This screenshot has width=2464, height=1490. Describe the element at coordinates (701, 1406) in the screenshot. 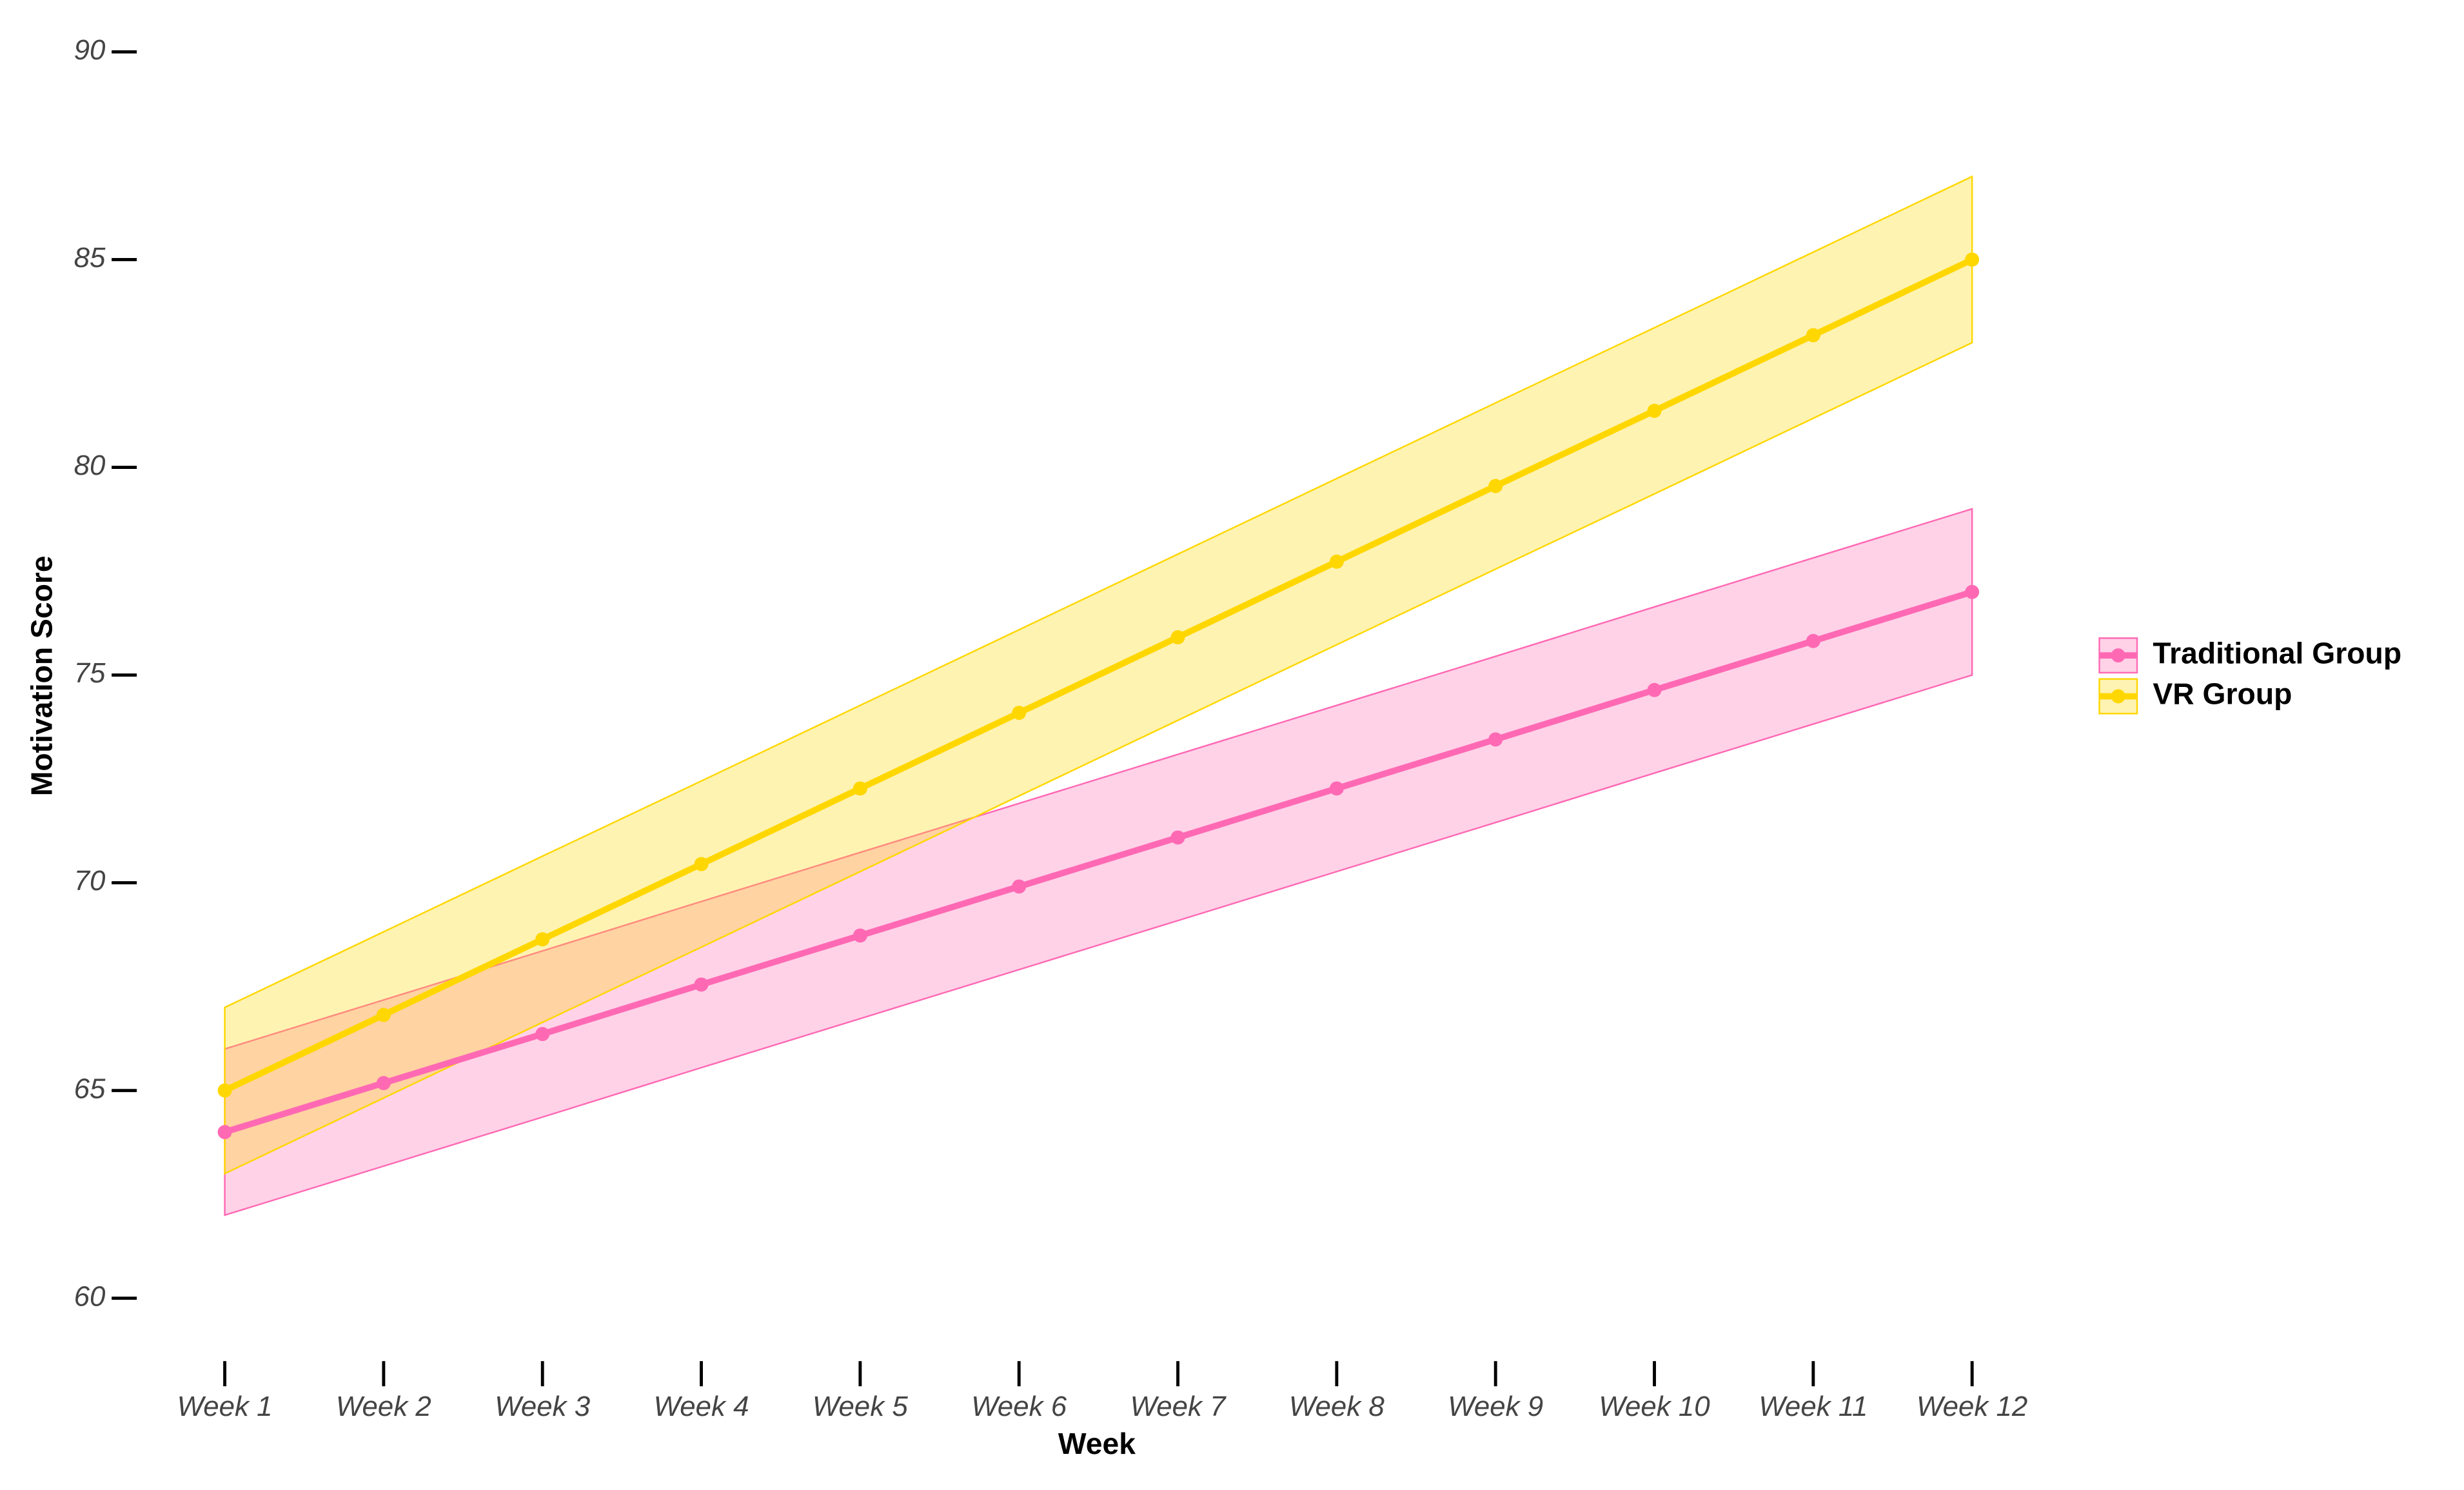

I see `x-tick-label: Week 4` at that location.